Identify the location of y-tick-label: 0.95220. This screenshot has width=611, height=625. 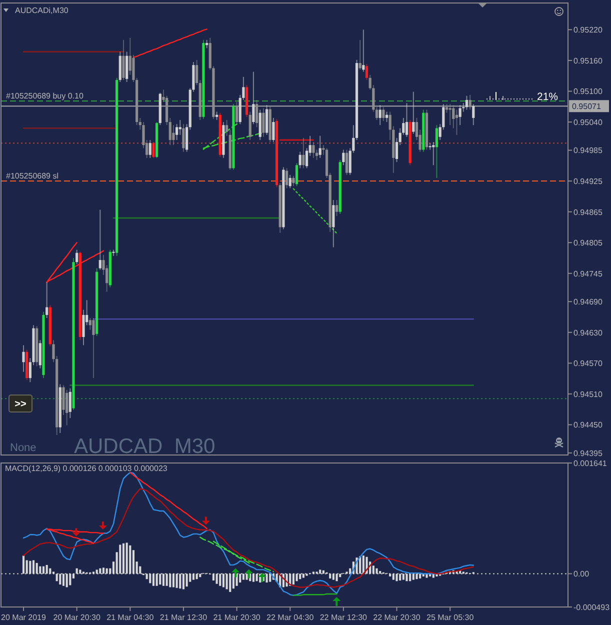
(588, 30).